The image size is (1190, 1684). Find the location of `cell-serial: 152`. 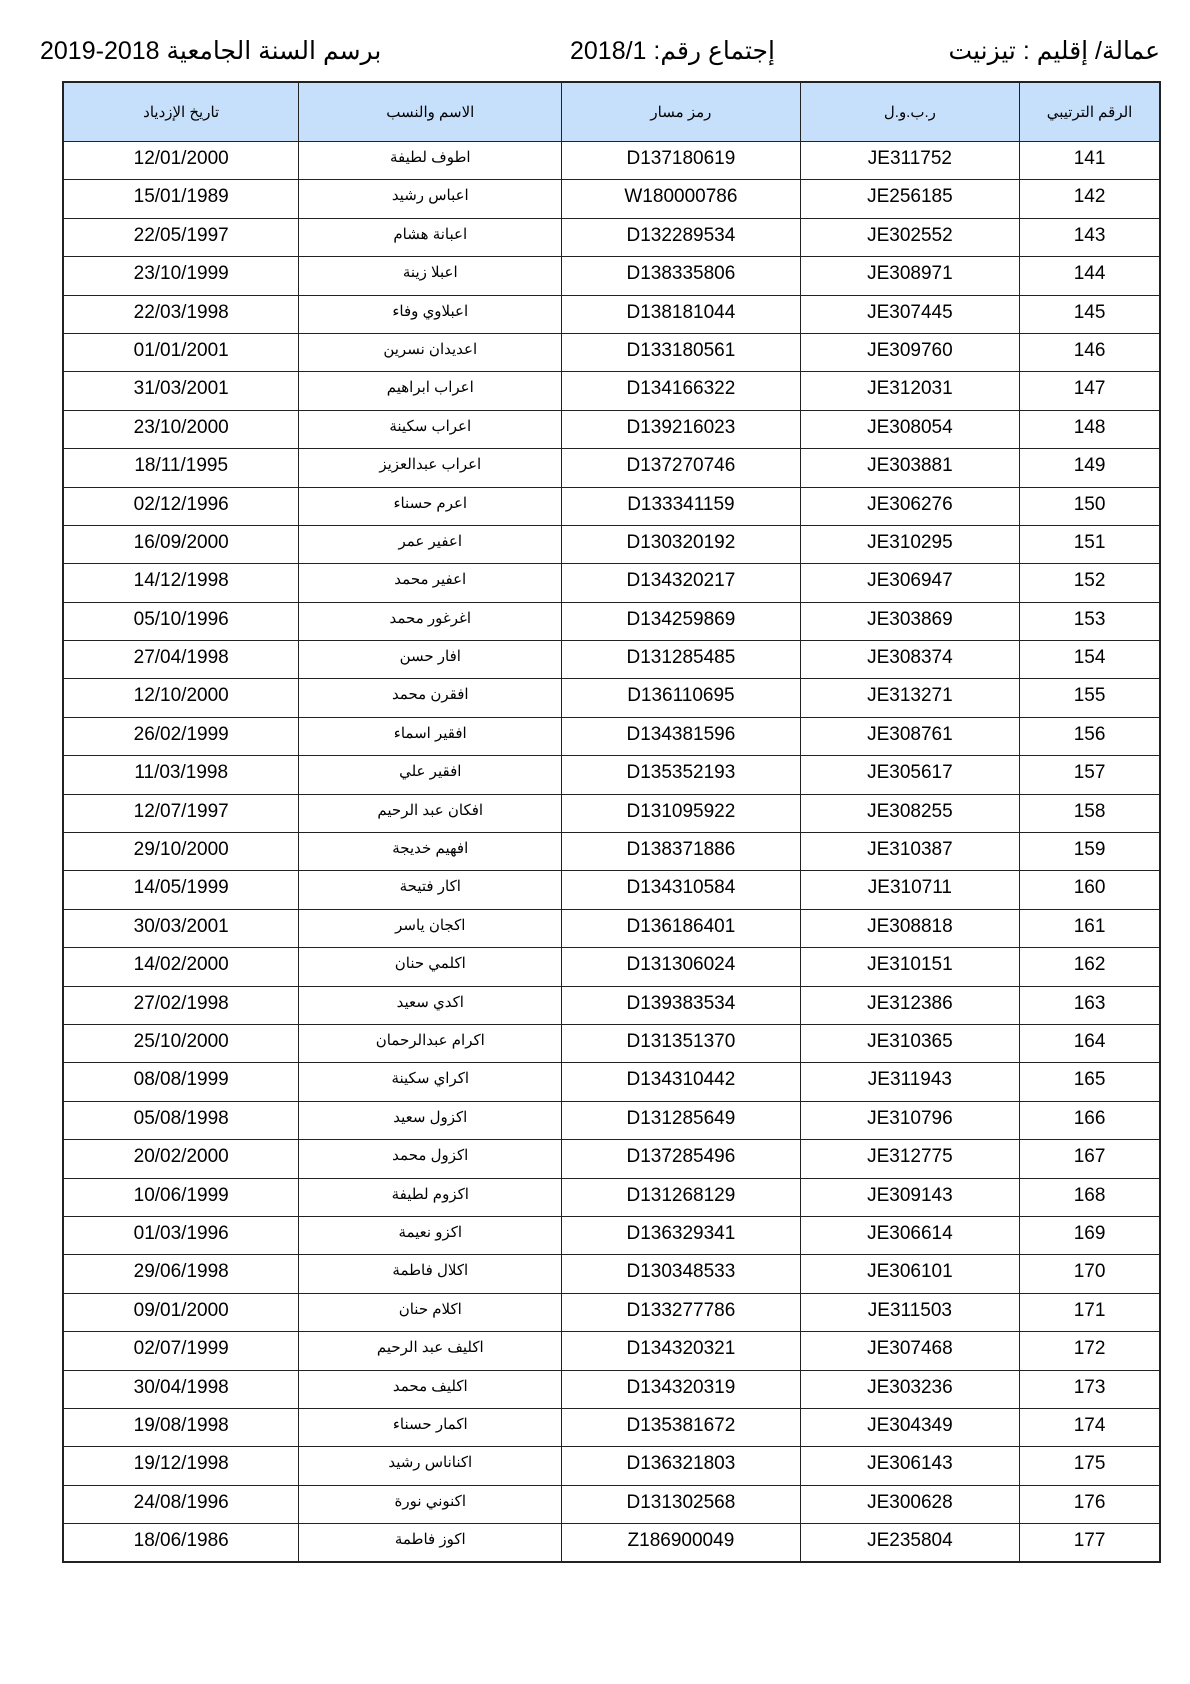

cell-serial: 152 is located at coordinates (1090, 583).